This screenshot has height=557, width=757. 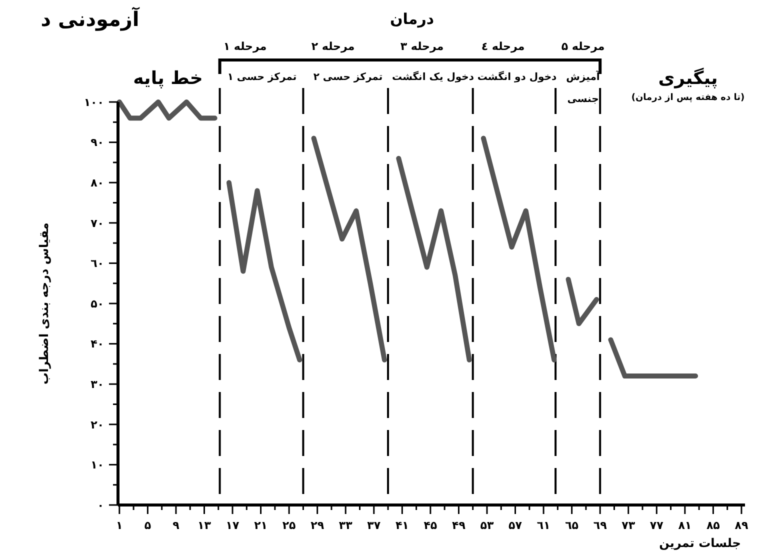 I want to click on x-tick-label: ۴۹, so click(x=459, y=525).